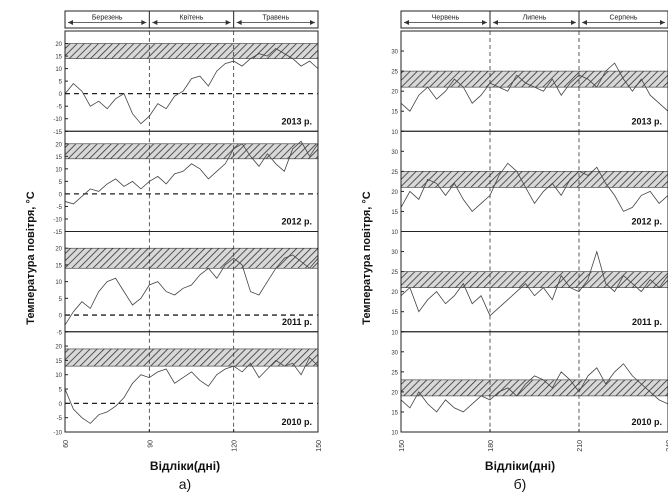 This screenshot has height=495, width=668. What do you see at coordinates (520, 484) in the screenshot?
I see `panel-label-b: б)` at bounding box center [520, 484].